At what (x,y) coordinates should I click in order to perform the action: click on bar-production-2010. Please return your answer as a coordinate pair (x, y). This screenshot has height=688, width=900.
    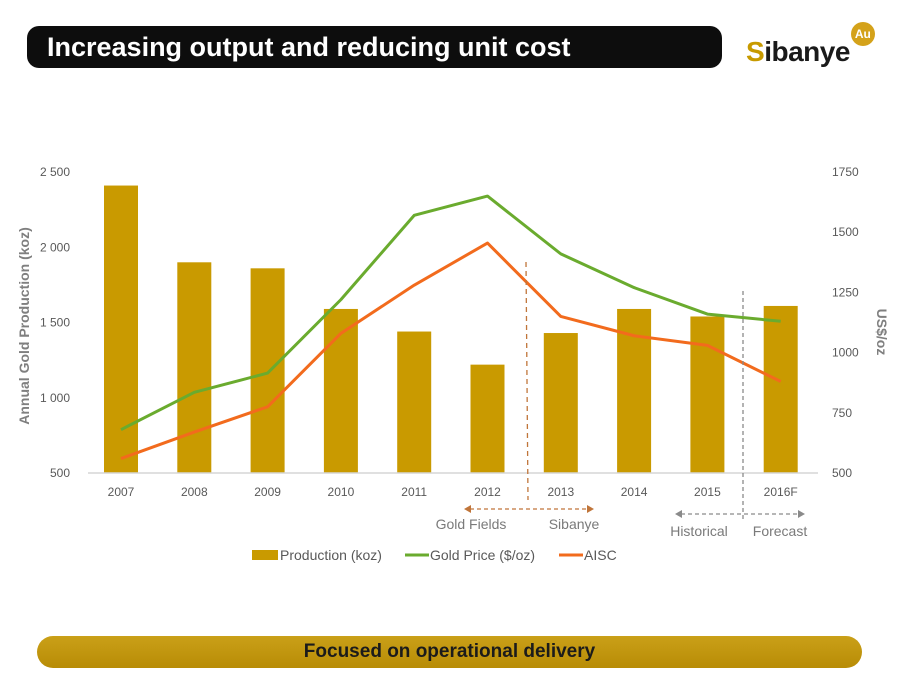
    Looking at the image, I should click on (340, 390).